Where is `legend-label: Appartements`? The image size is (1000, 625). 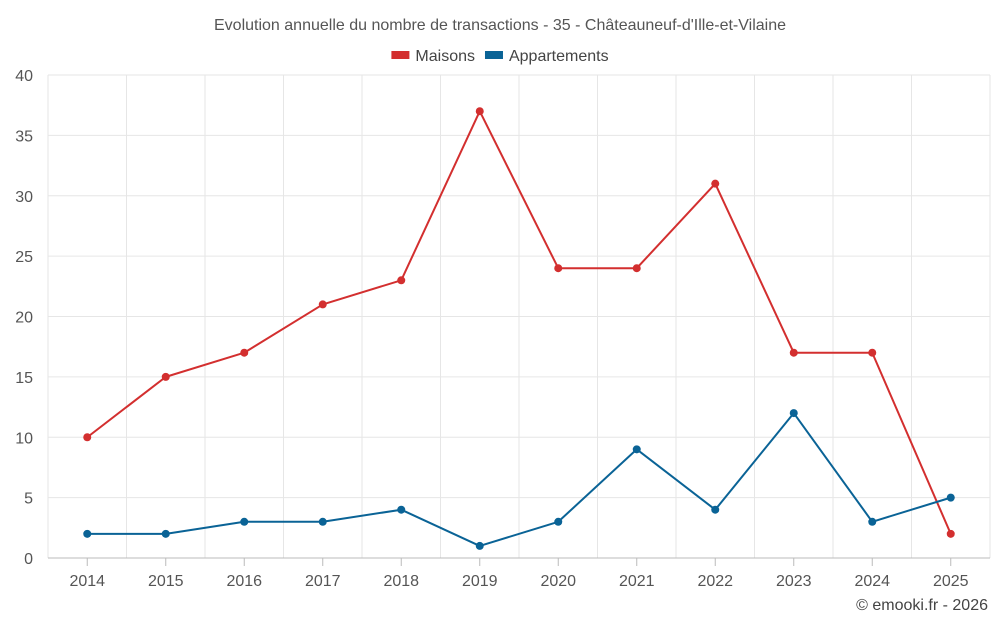
legend-label: Appartements is located at coordinates (559, 56).